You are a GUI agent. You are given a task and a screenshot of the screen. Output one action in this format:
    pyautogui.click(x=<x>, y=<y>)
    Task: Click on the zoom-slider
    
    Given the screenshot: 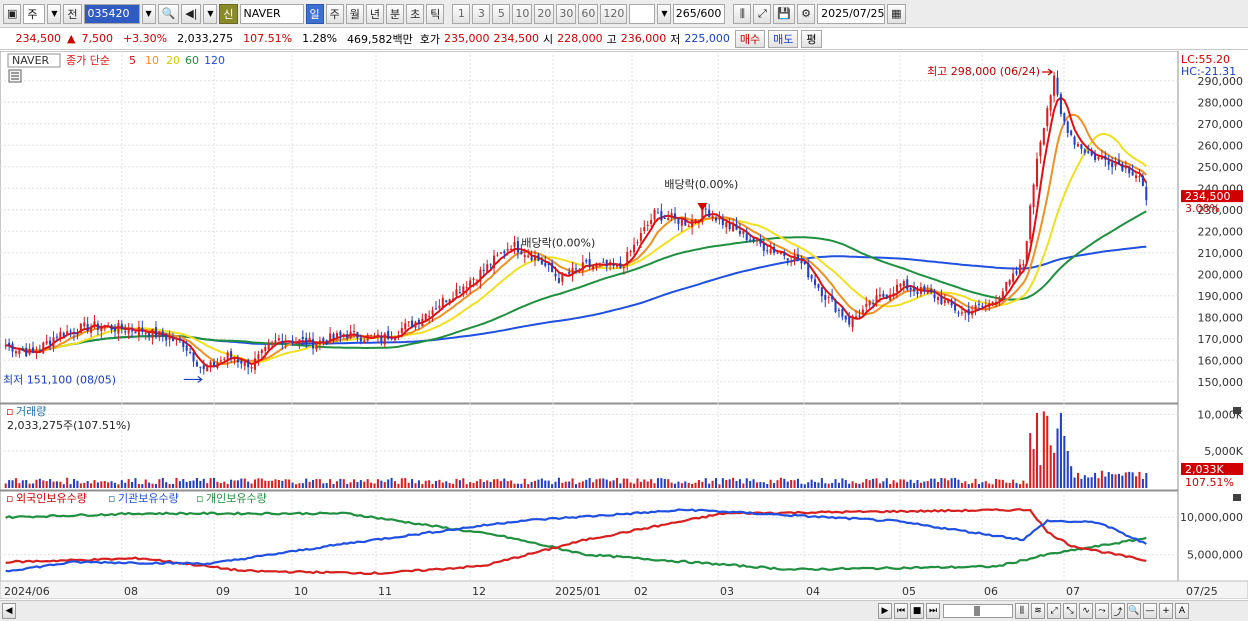 What is the action you would take?
    pyautogui.click(x=978, y=611)
    